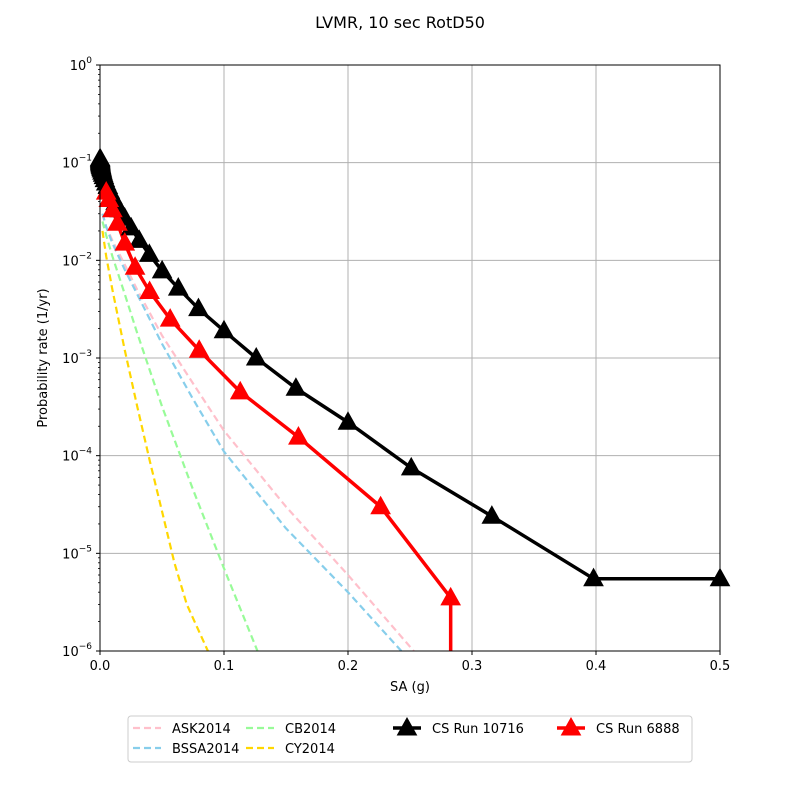 The image size is (800, 800). I want to click on x-tick-label: 0.0, so click(100, 666).